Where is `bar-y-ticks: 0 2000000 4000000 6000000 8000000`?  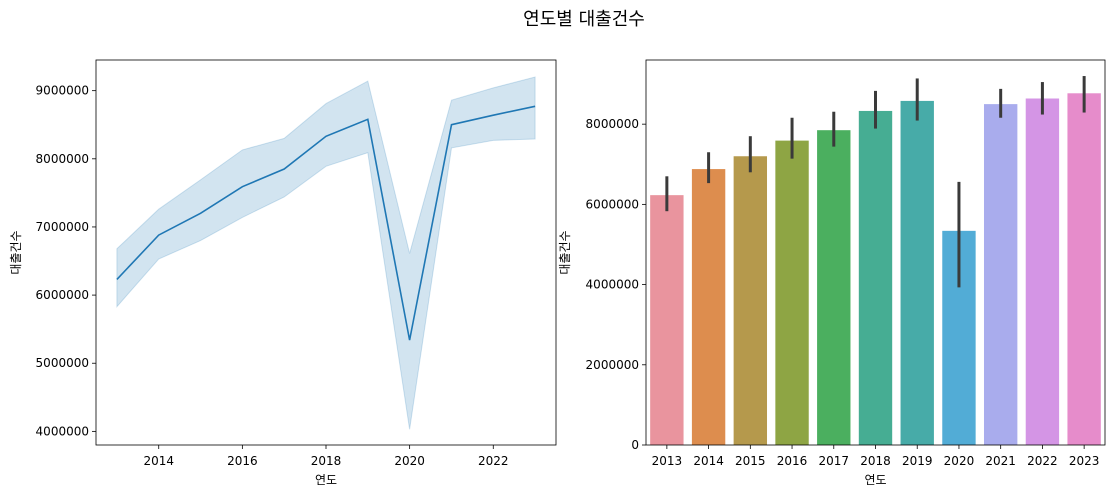
bar-y-ticks: 0 2000000 4000000 6000000 8000000 is located at coordinates (616, 284).